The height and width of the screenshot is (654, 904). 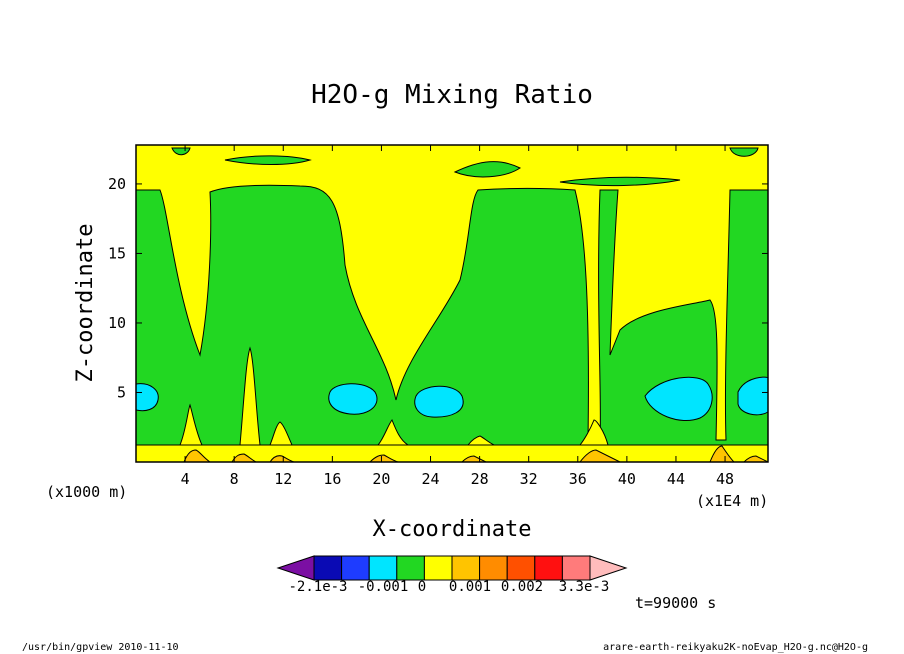 What do you see at coordinates (725, 479) in the screenshot?
I see `x-tick-label: 48` at bounding box center [725, 479].